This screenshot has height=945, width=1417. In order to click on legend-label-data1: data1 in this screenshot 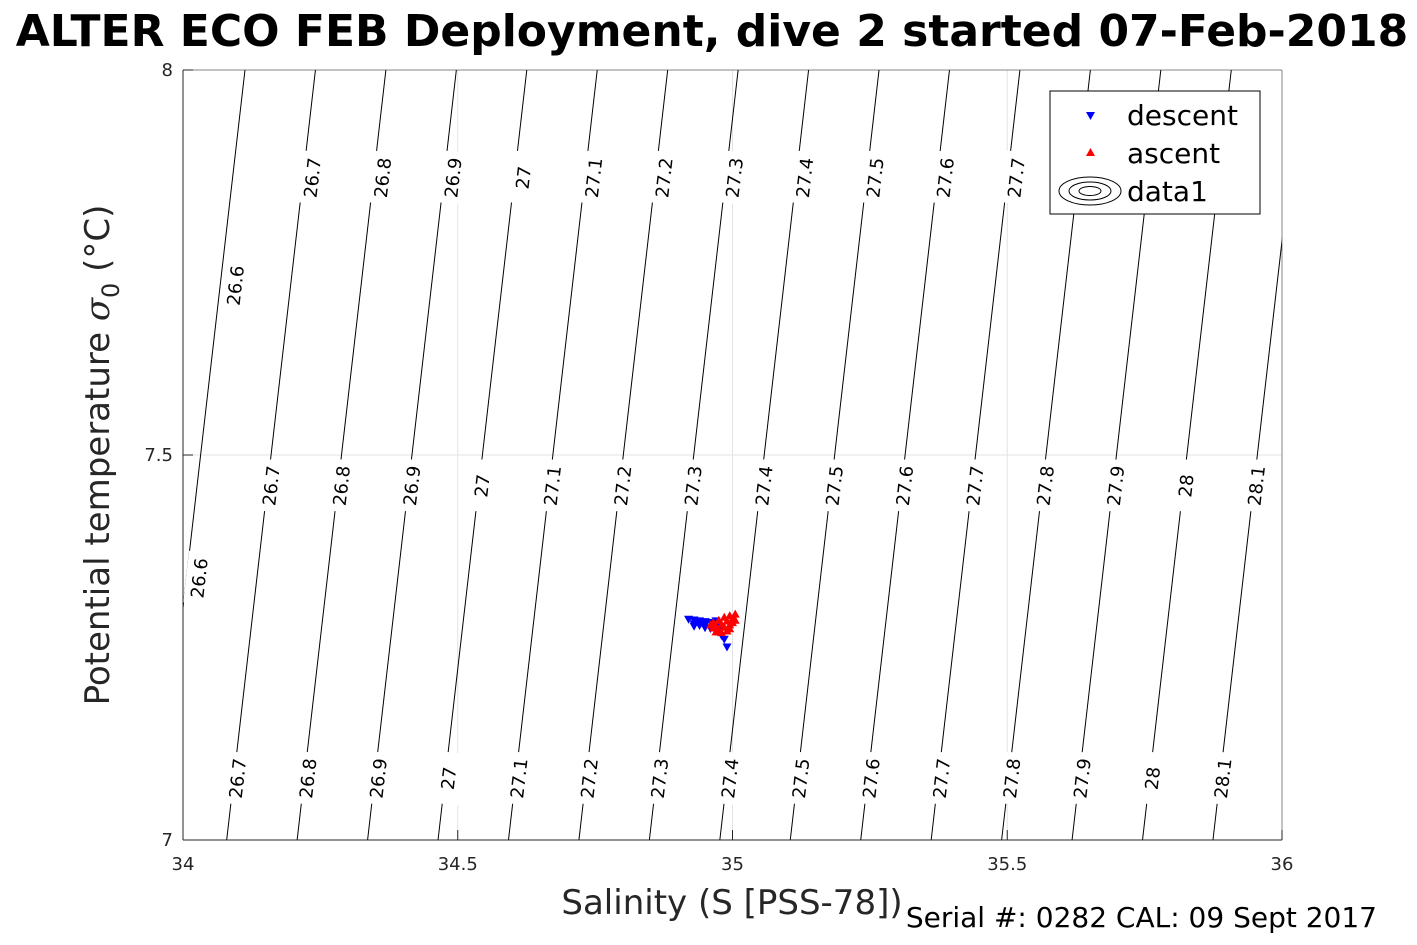, I will do `click(1167, 191)`.